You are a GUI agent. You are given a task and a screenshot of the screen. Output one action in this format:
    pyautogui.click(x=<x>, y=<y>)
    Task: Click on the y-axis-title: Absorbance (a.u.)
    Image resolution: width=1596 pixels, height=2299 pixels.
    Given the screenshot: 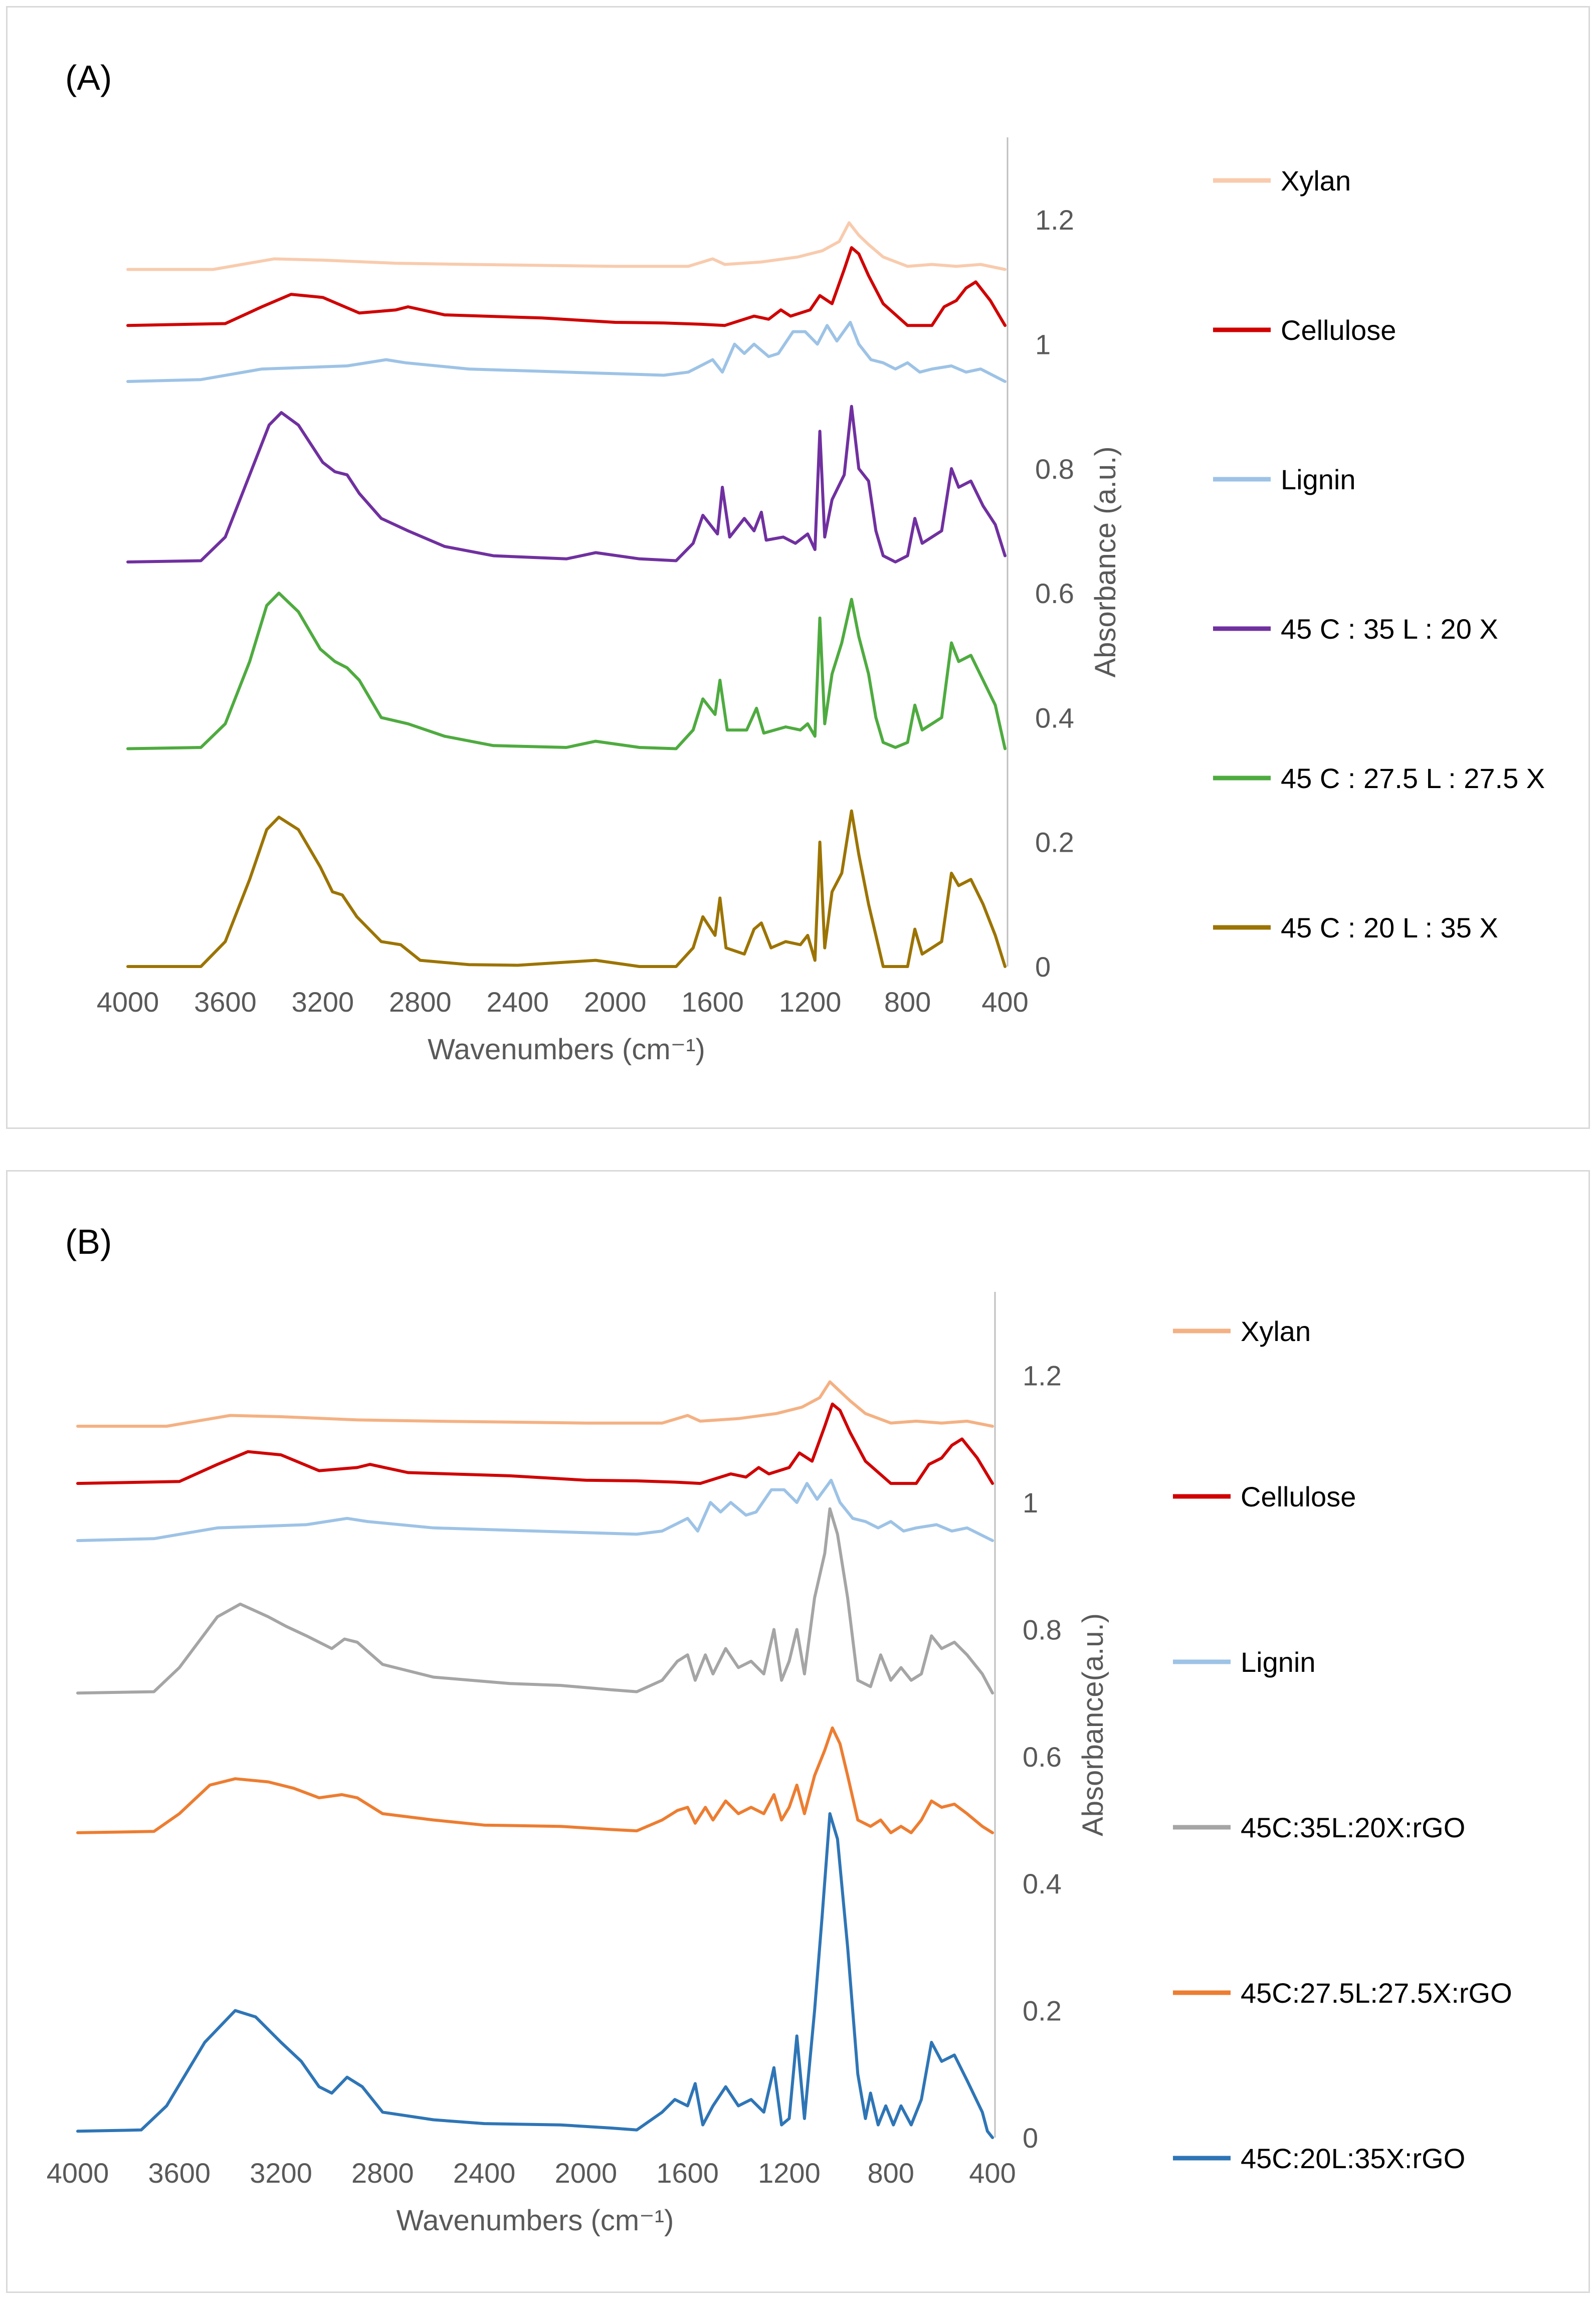 What is the action you would take?
    pyautogui.click(x=1105, y=561)
    